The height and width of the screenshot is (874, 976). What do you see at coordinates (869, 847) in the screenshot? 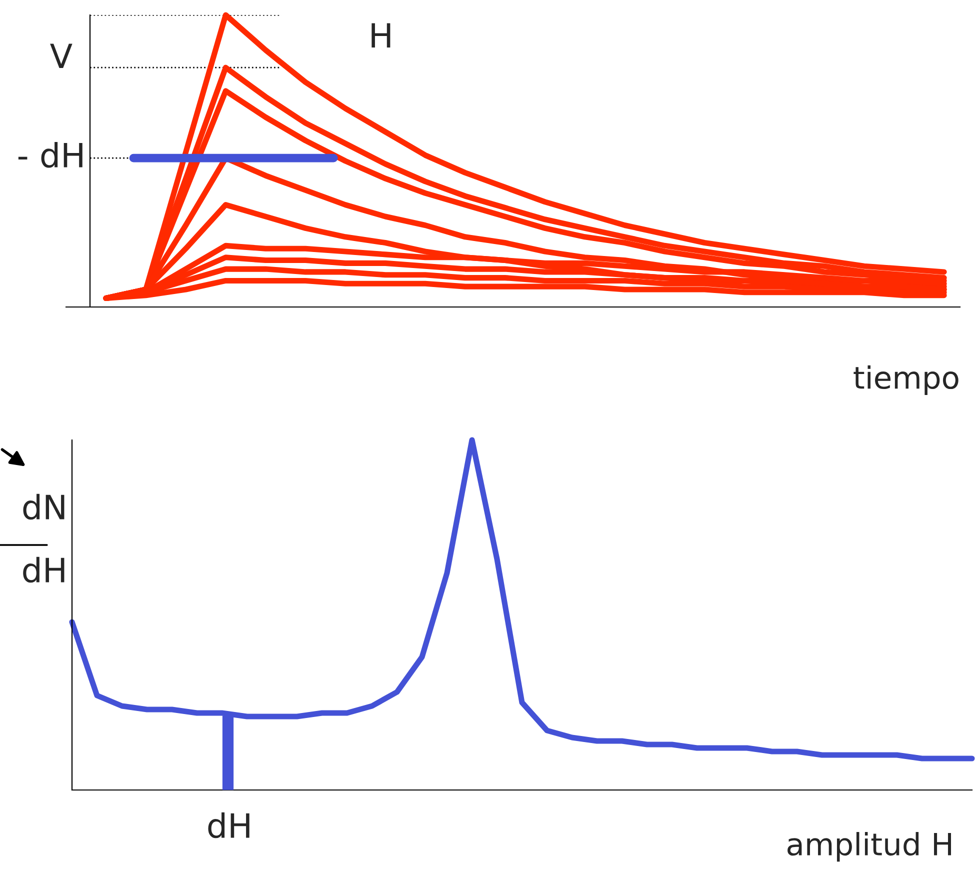
I see `x-axis-title: amplitud H` at bounding box center [869, 847].